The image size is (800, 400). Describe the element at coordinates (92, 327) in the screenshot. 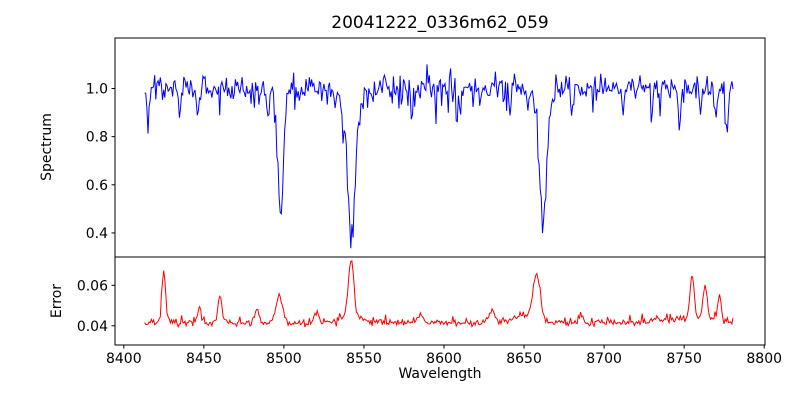

I see `y-tick-label: 0.04` at that location.